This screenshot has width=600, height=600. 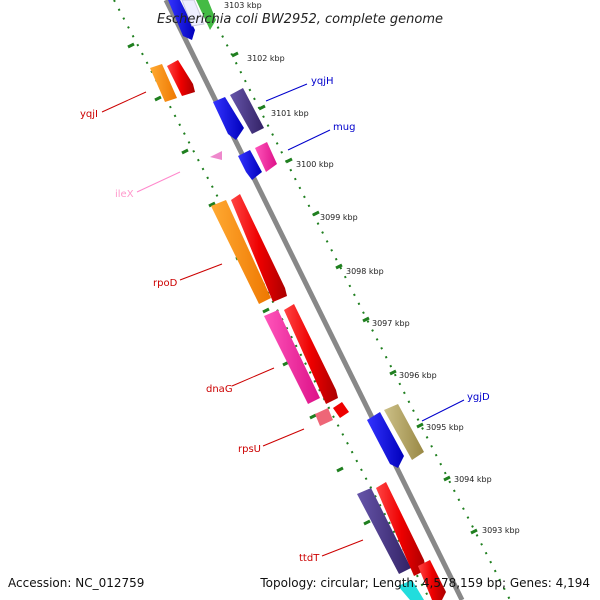 What do you see at coordinates (243, 5) in the screenshot?
I see `tick-label: 3103 kbp` at bounding box center [243, 5].